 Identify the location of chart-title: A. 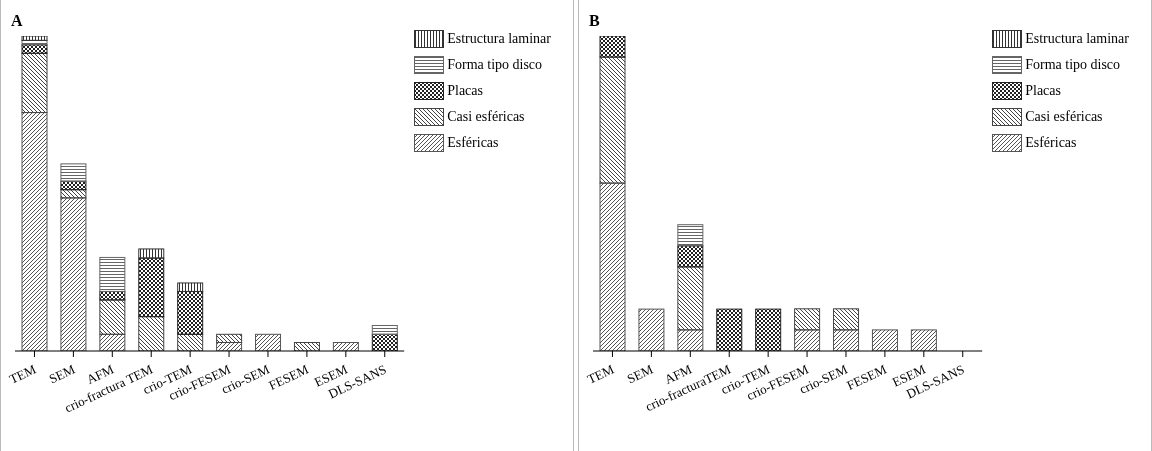
(17, 21).